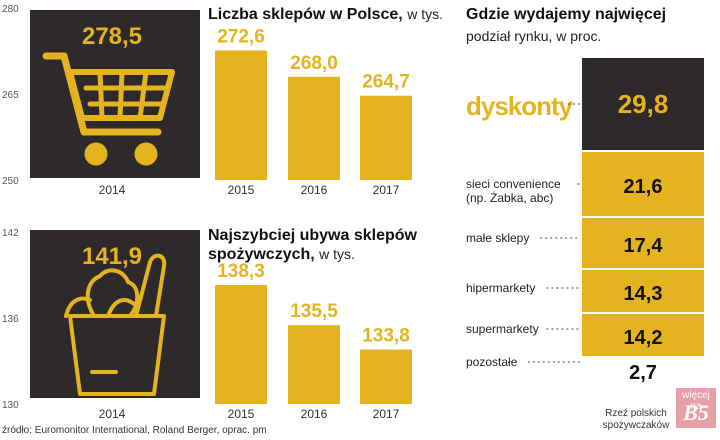 The height and width of the screenshot is (440, 720). What do you see at coordinates (112, 414) in the screenshot?
I see `chart2-category-label: 2014` at bounding box center [112, 414].